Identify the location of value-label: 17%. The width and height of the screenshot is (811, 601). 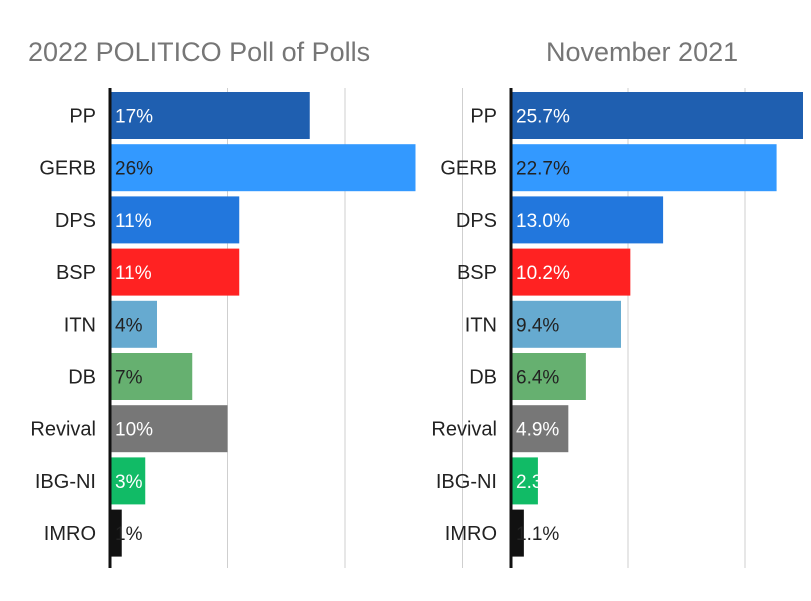
(134, 117).